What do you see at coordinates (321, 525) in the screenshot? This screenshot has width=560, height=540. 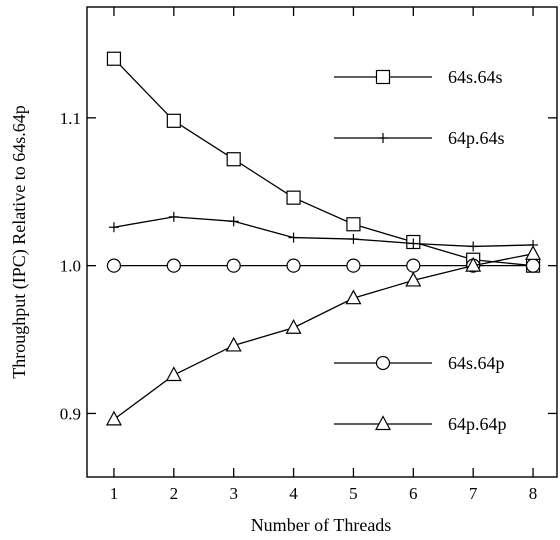 I see `x-axis-label: Number of Threads` at bounding box center [321, 525].